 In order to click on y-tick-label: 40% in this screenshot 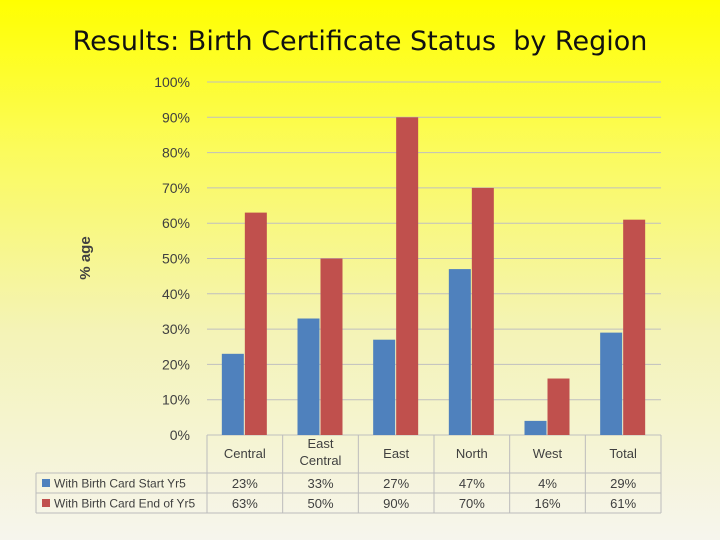, I will do `click(176, 294)`.